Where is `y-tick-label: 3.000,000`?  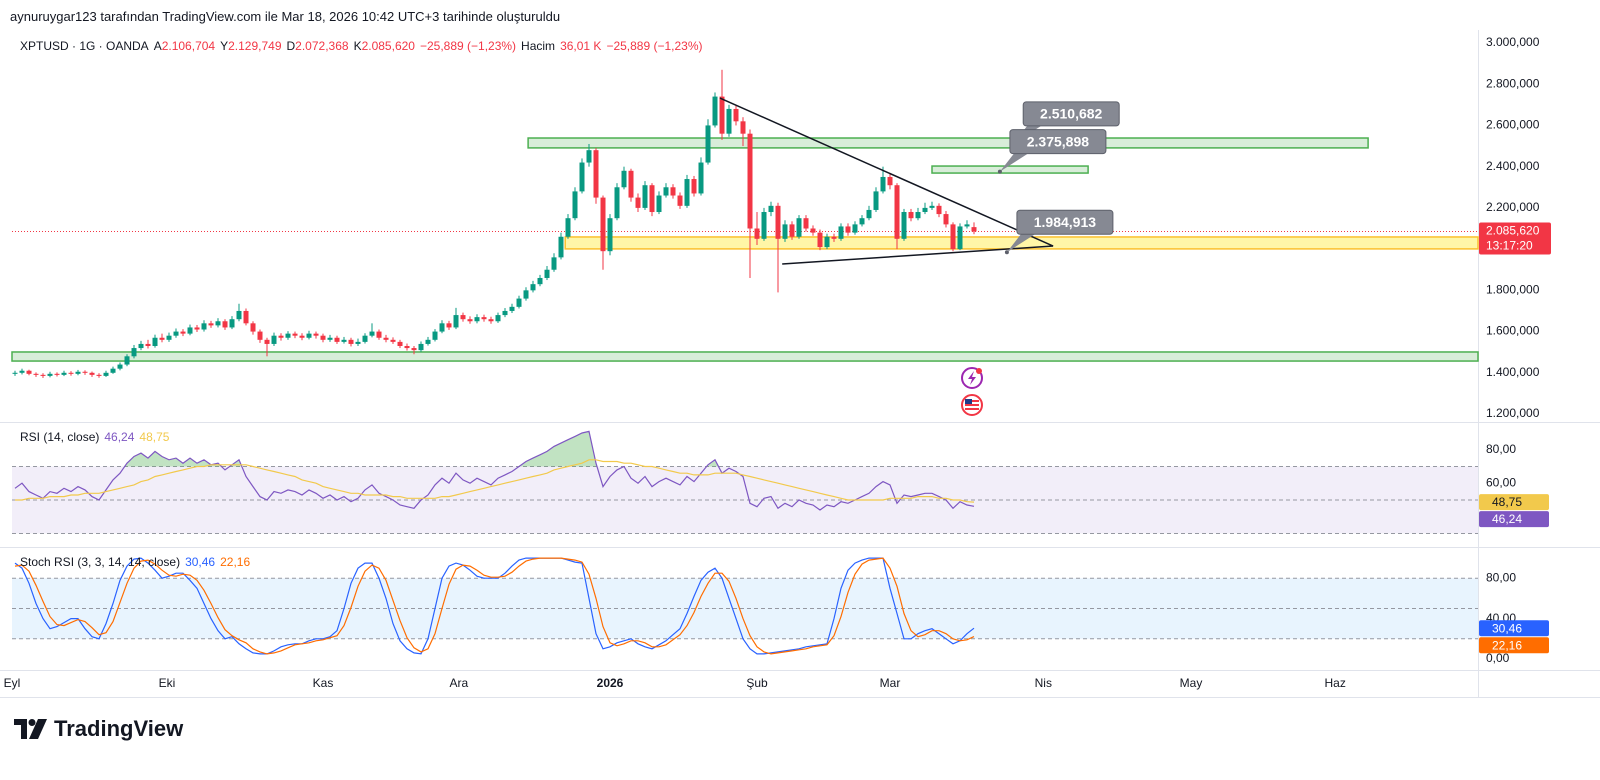
y-tick-label: 3.000,000 is located at coordinates (1513, 42).